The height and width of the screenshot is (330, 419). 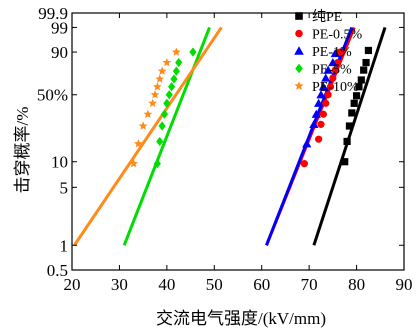 What do you see at coordinates (309, 284) in the screenshot?
I see `x-tick-label: 70` at bounding box center [309, 284].